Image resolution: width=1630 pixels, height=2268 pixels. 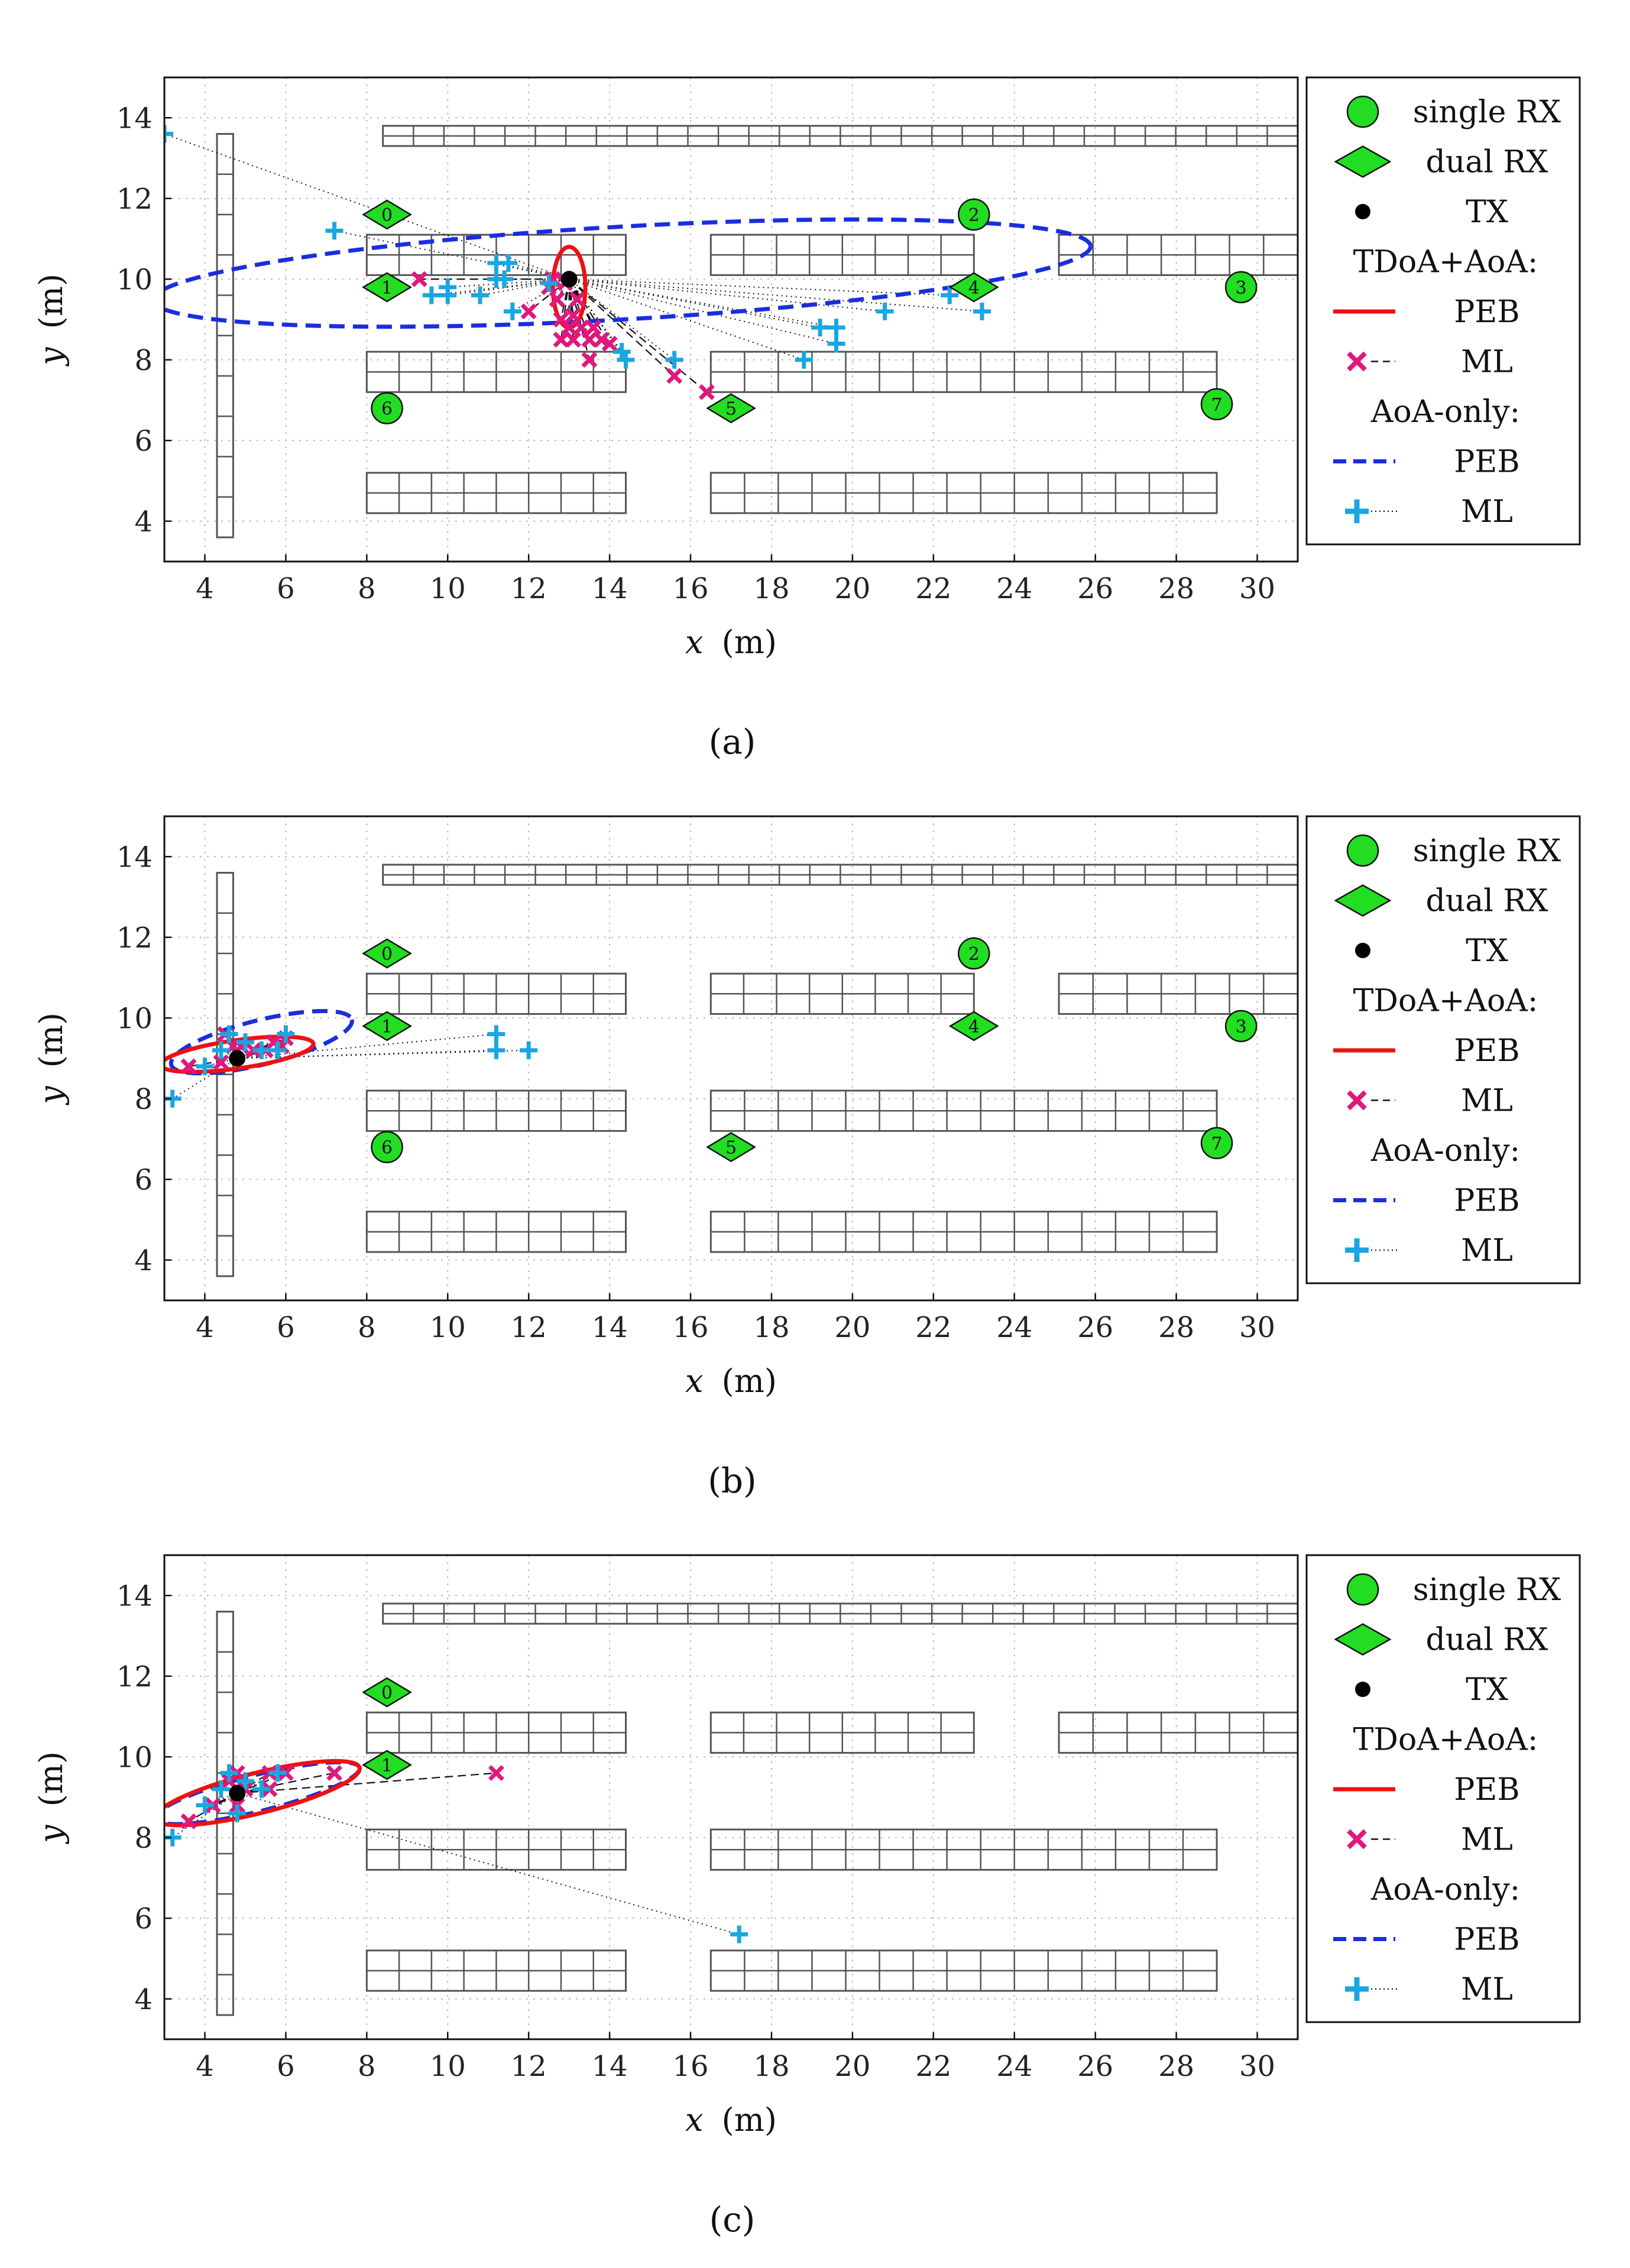 I want to click on y-tick-label: 8, so click(x=143, y=1838).